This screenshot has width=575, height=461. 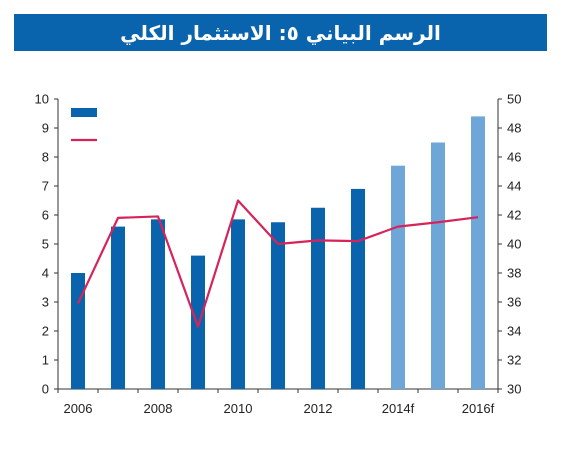 I want to click on y-right-tick-label: 36, so click(x=514, y=302).